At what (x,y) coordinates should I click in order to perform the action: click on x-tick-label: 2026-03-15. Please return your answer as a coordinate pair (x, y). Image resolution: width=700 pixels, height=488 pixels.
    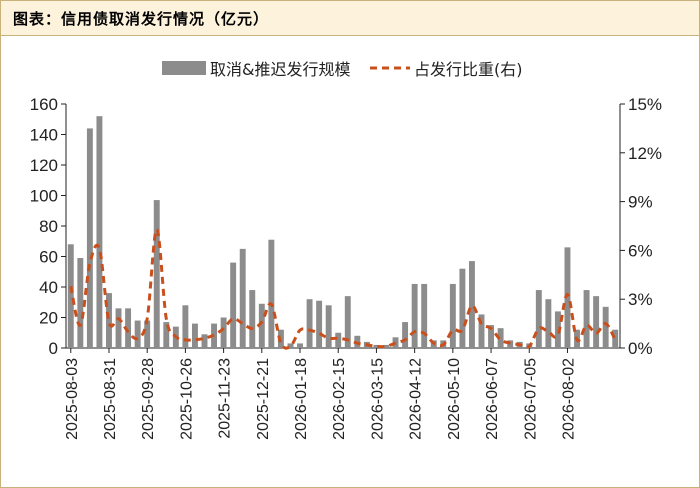
    Looking at the image, I should click on (377, 399).